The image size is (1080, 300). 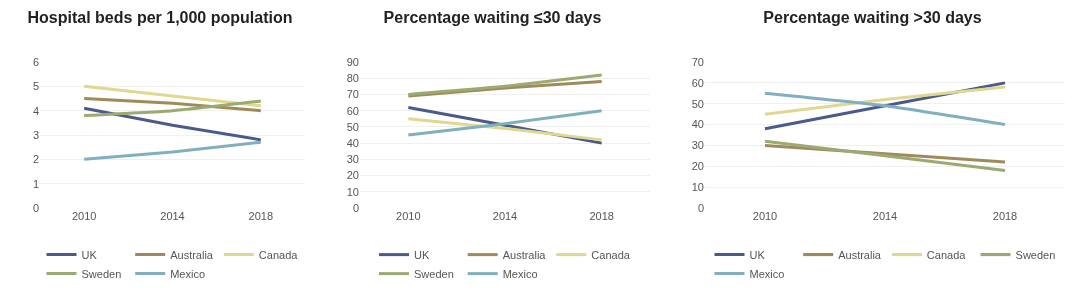 I want to click on y-tick-label: 5, so click(x=35, y=86).